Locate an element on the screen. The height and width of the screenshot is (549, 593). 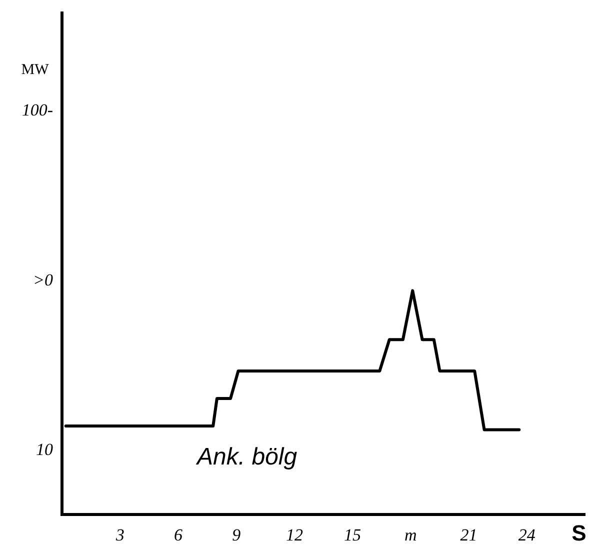
y-tick-label: 10 is located at coordinates (45, 449).